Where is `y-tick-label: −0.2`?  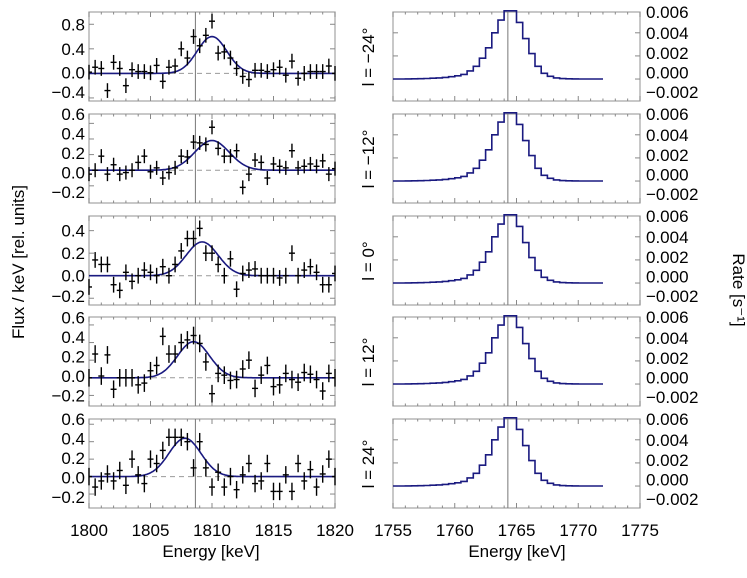 y-tick-label: −0.2 is located at coordinates (68, 395).